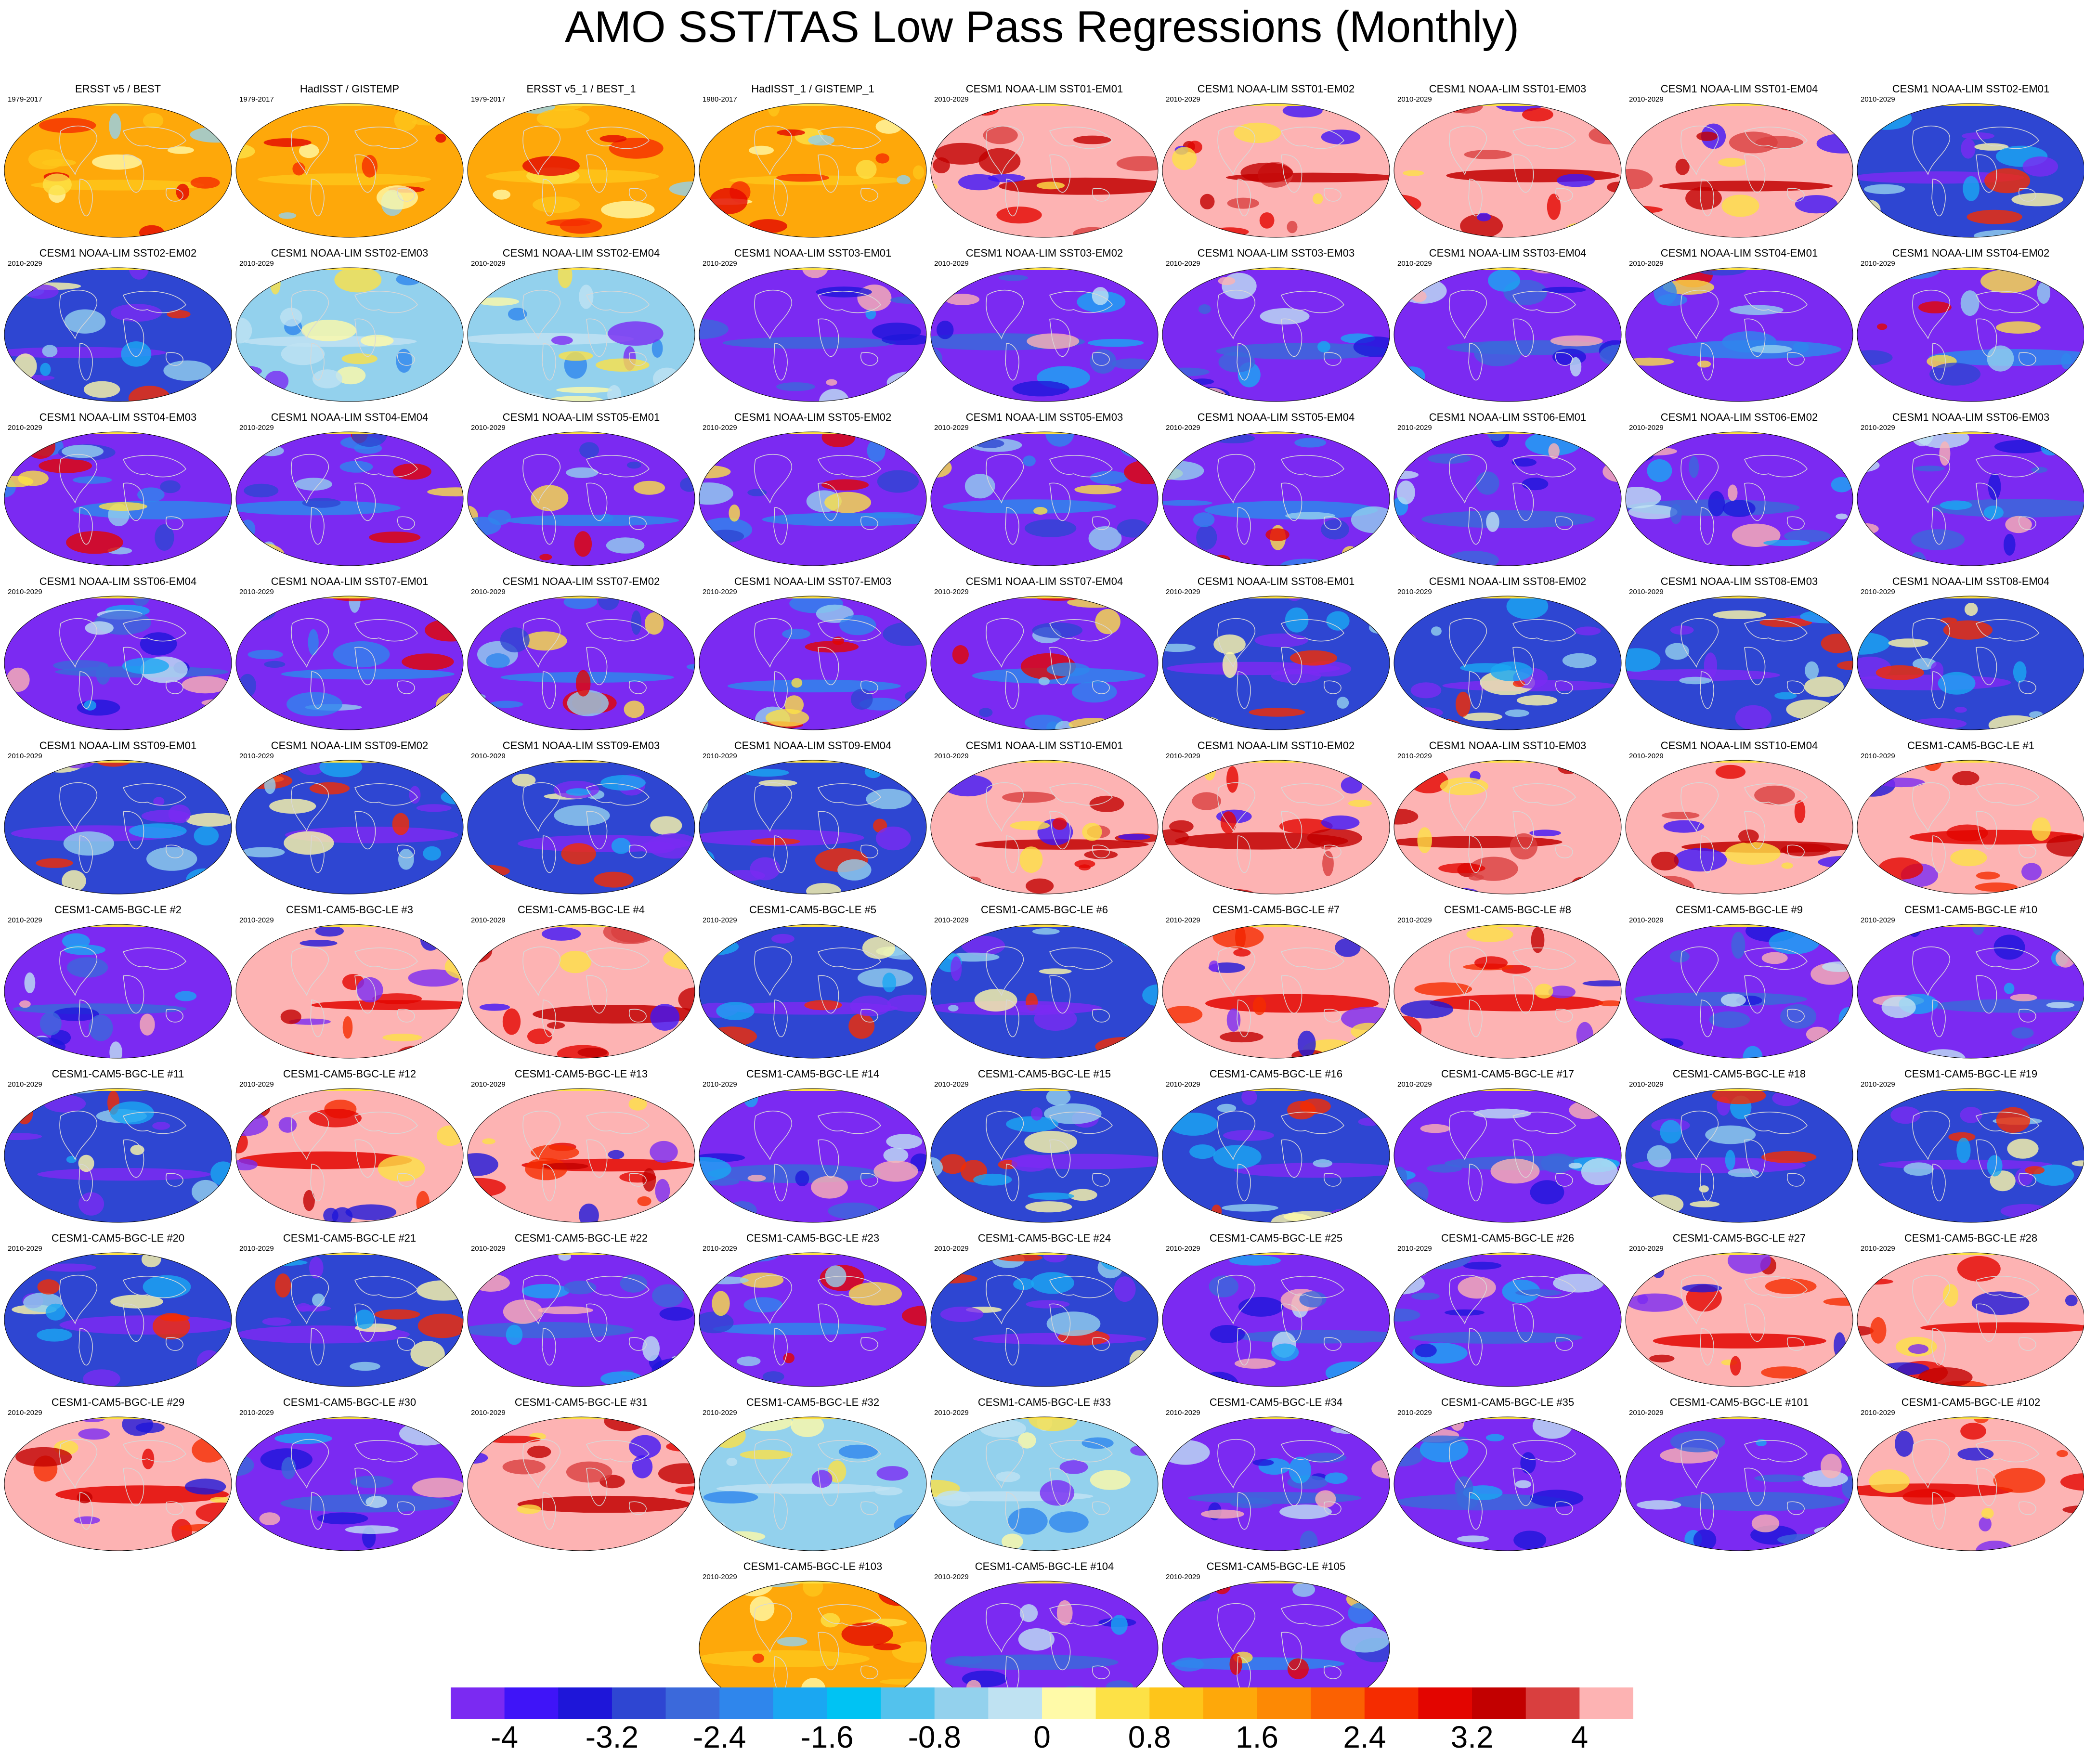  What do you see at coordinates (1970, 817) in the screenshot?
I see `map-panel: CESM1-CAM5-BGC-LE #1 2010-2029` at bounding box center [1970, 817].